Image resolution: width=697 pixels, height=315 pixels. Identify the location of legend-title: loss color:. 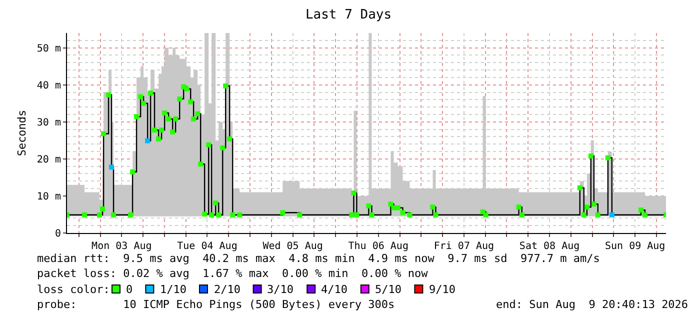
(73, 289).